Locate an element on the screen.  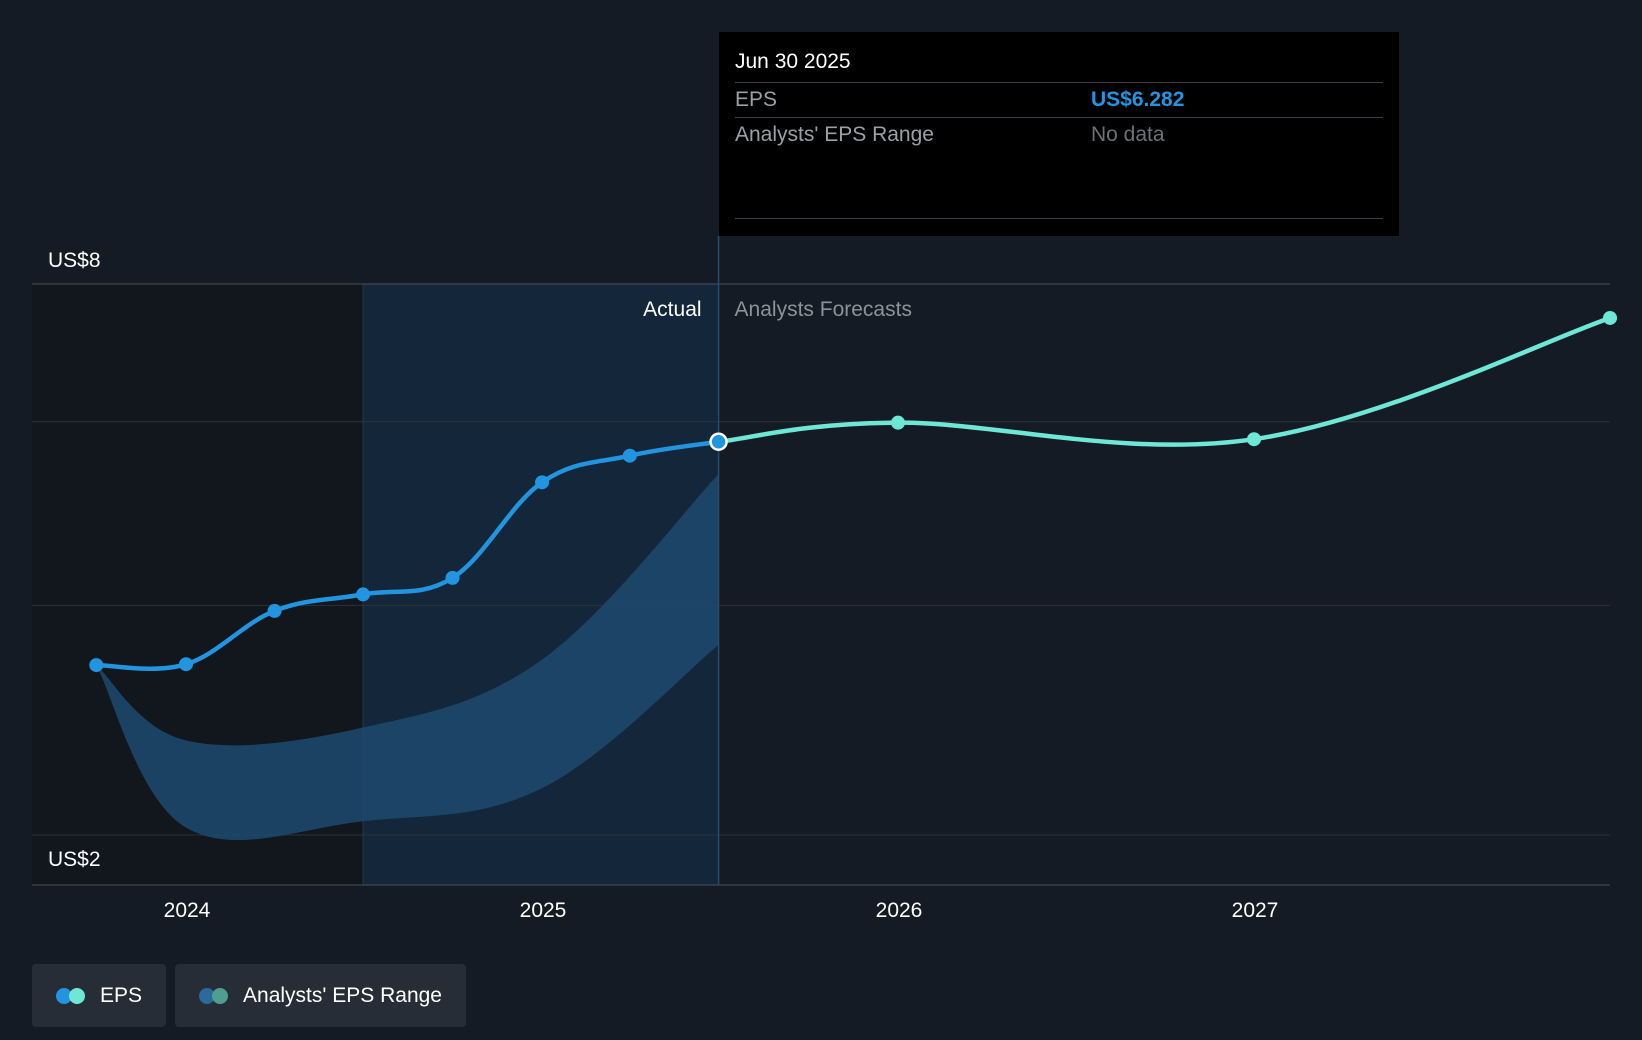
eps-range-band is located at coordinates (407, 657).